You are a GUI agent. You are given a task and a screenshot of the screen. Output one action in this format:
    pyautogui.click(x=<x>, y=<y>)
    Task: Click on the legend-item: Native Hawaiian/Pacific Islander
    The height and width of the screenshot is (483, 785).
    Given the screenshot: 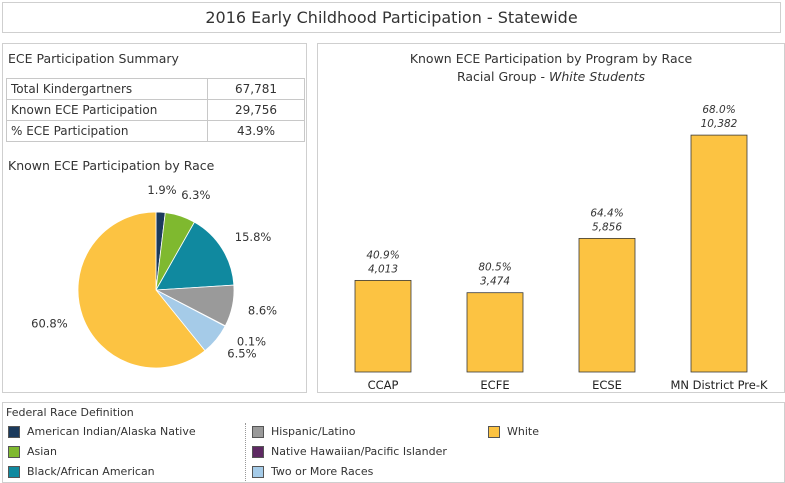 What is the action you would take?
    pyautogui.click(x=349, y=451)
    